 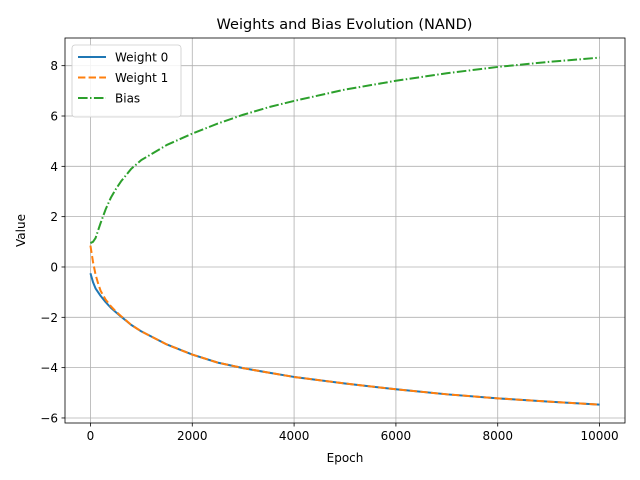 What do you see at coordinates (127, 99) in the screenshot?
I see `legend-label: Bias` at bounding box center [127, 99].